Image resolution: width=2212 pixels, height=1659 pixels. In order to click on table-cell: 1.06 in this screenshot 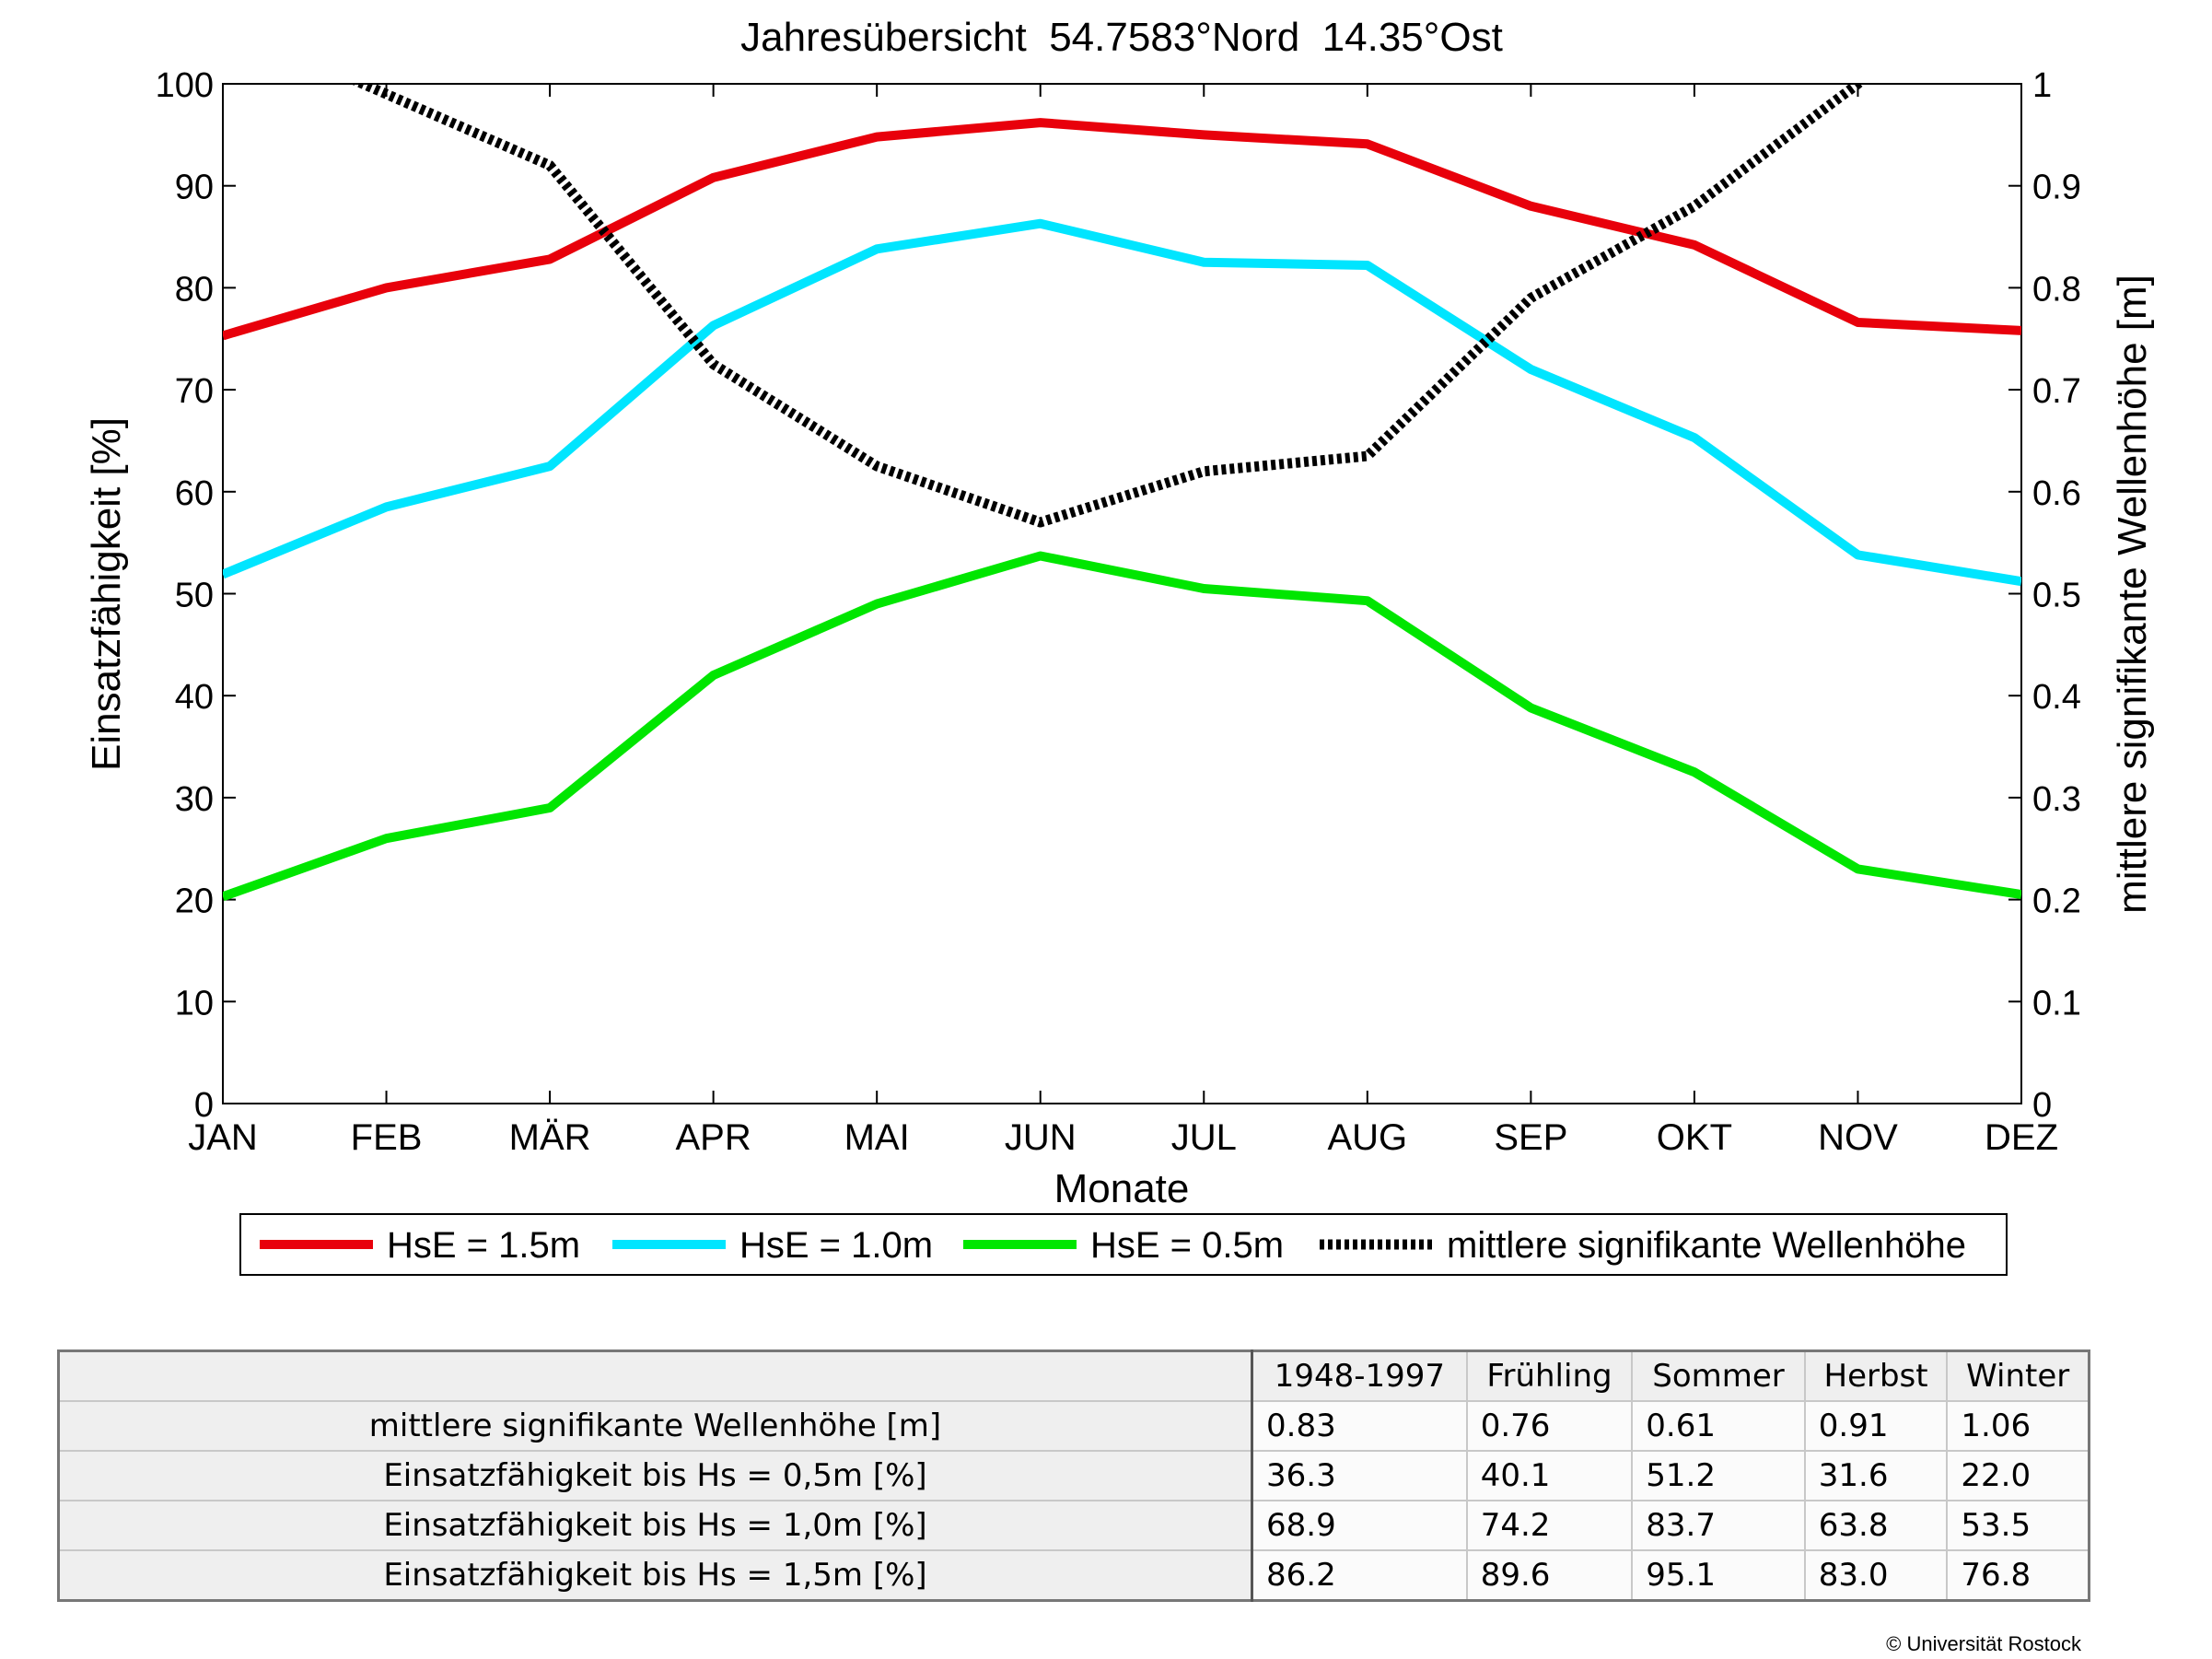, I will do `click(2018, 1426)`.